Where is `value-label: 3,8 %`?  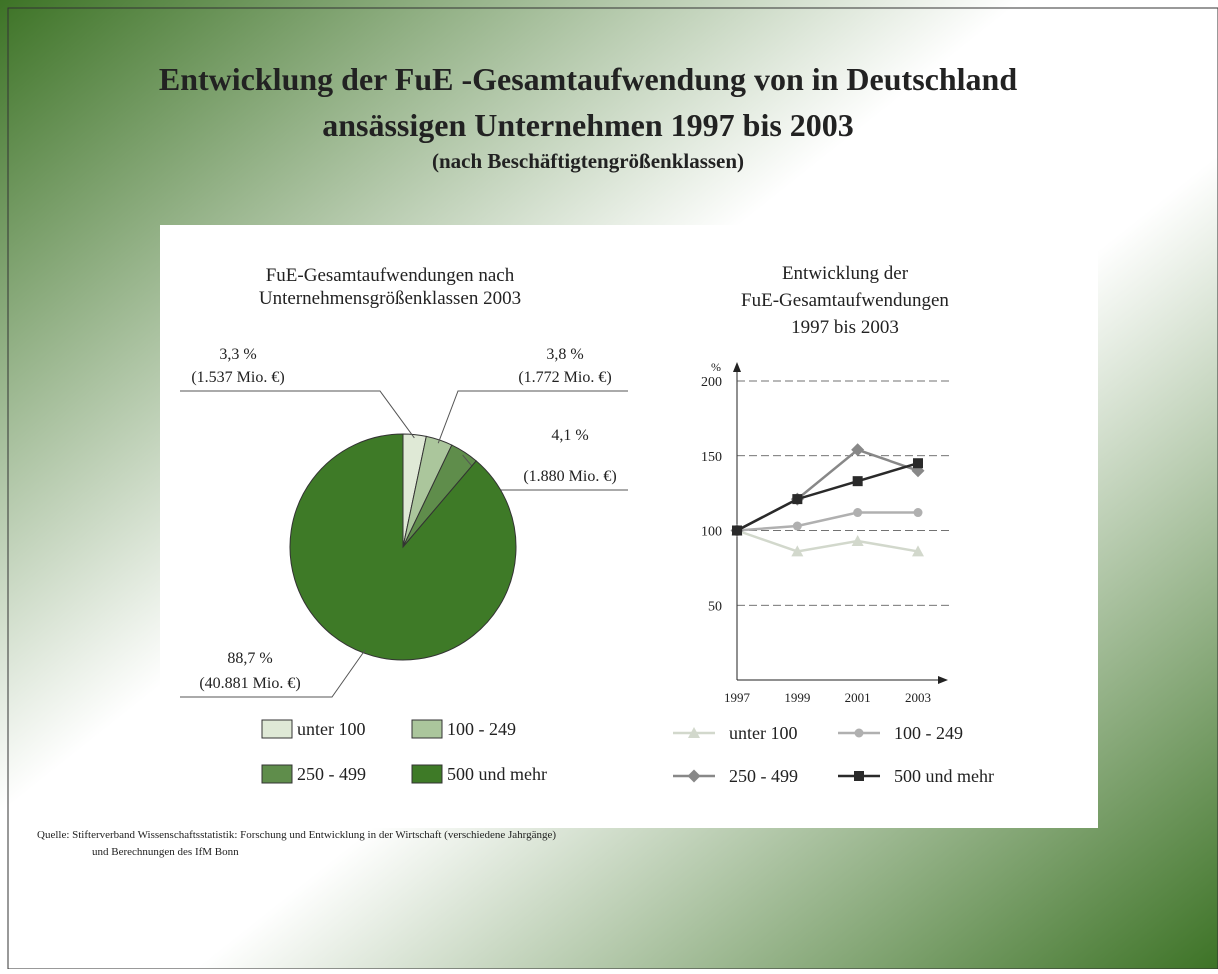
value-label: 3,8 % is located at coordinates (564, 354).